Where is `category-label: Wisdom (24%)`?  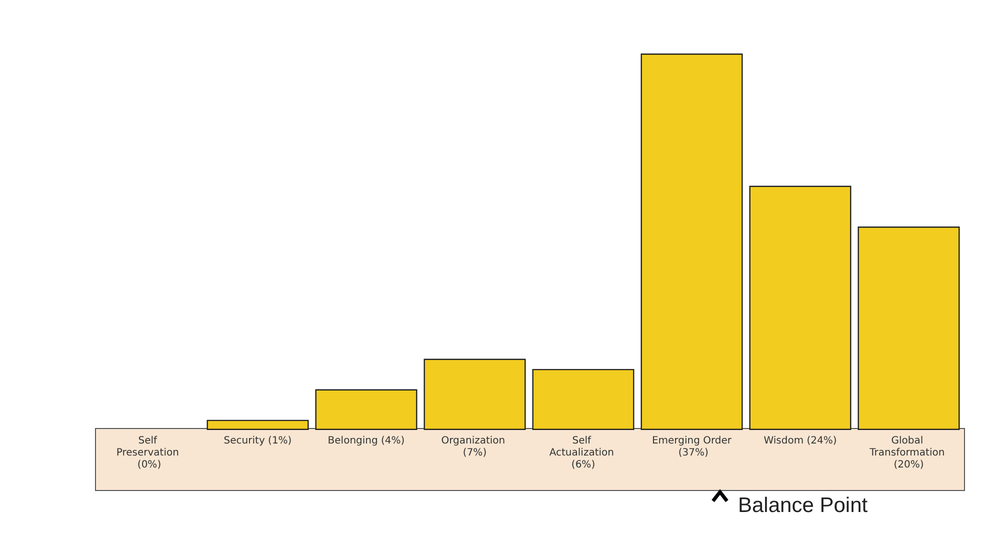
category-label: Wisdom (24%) is located at coordinates (800, 441).